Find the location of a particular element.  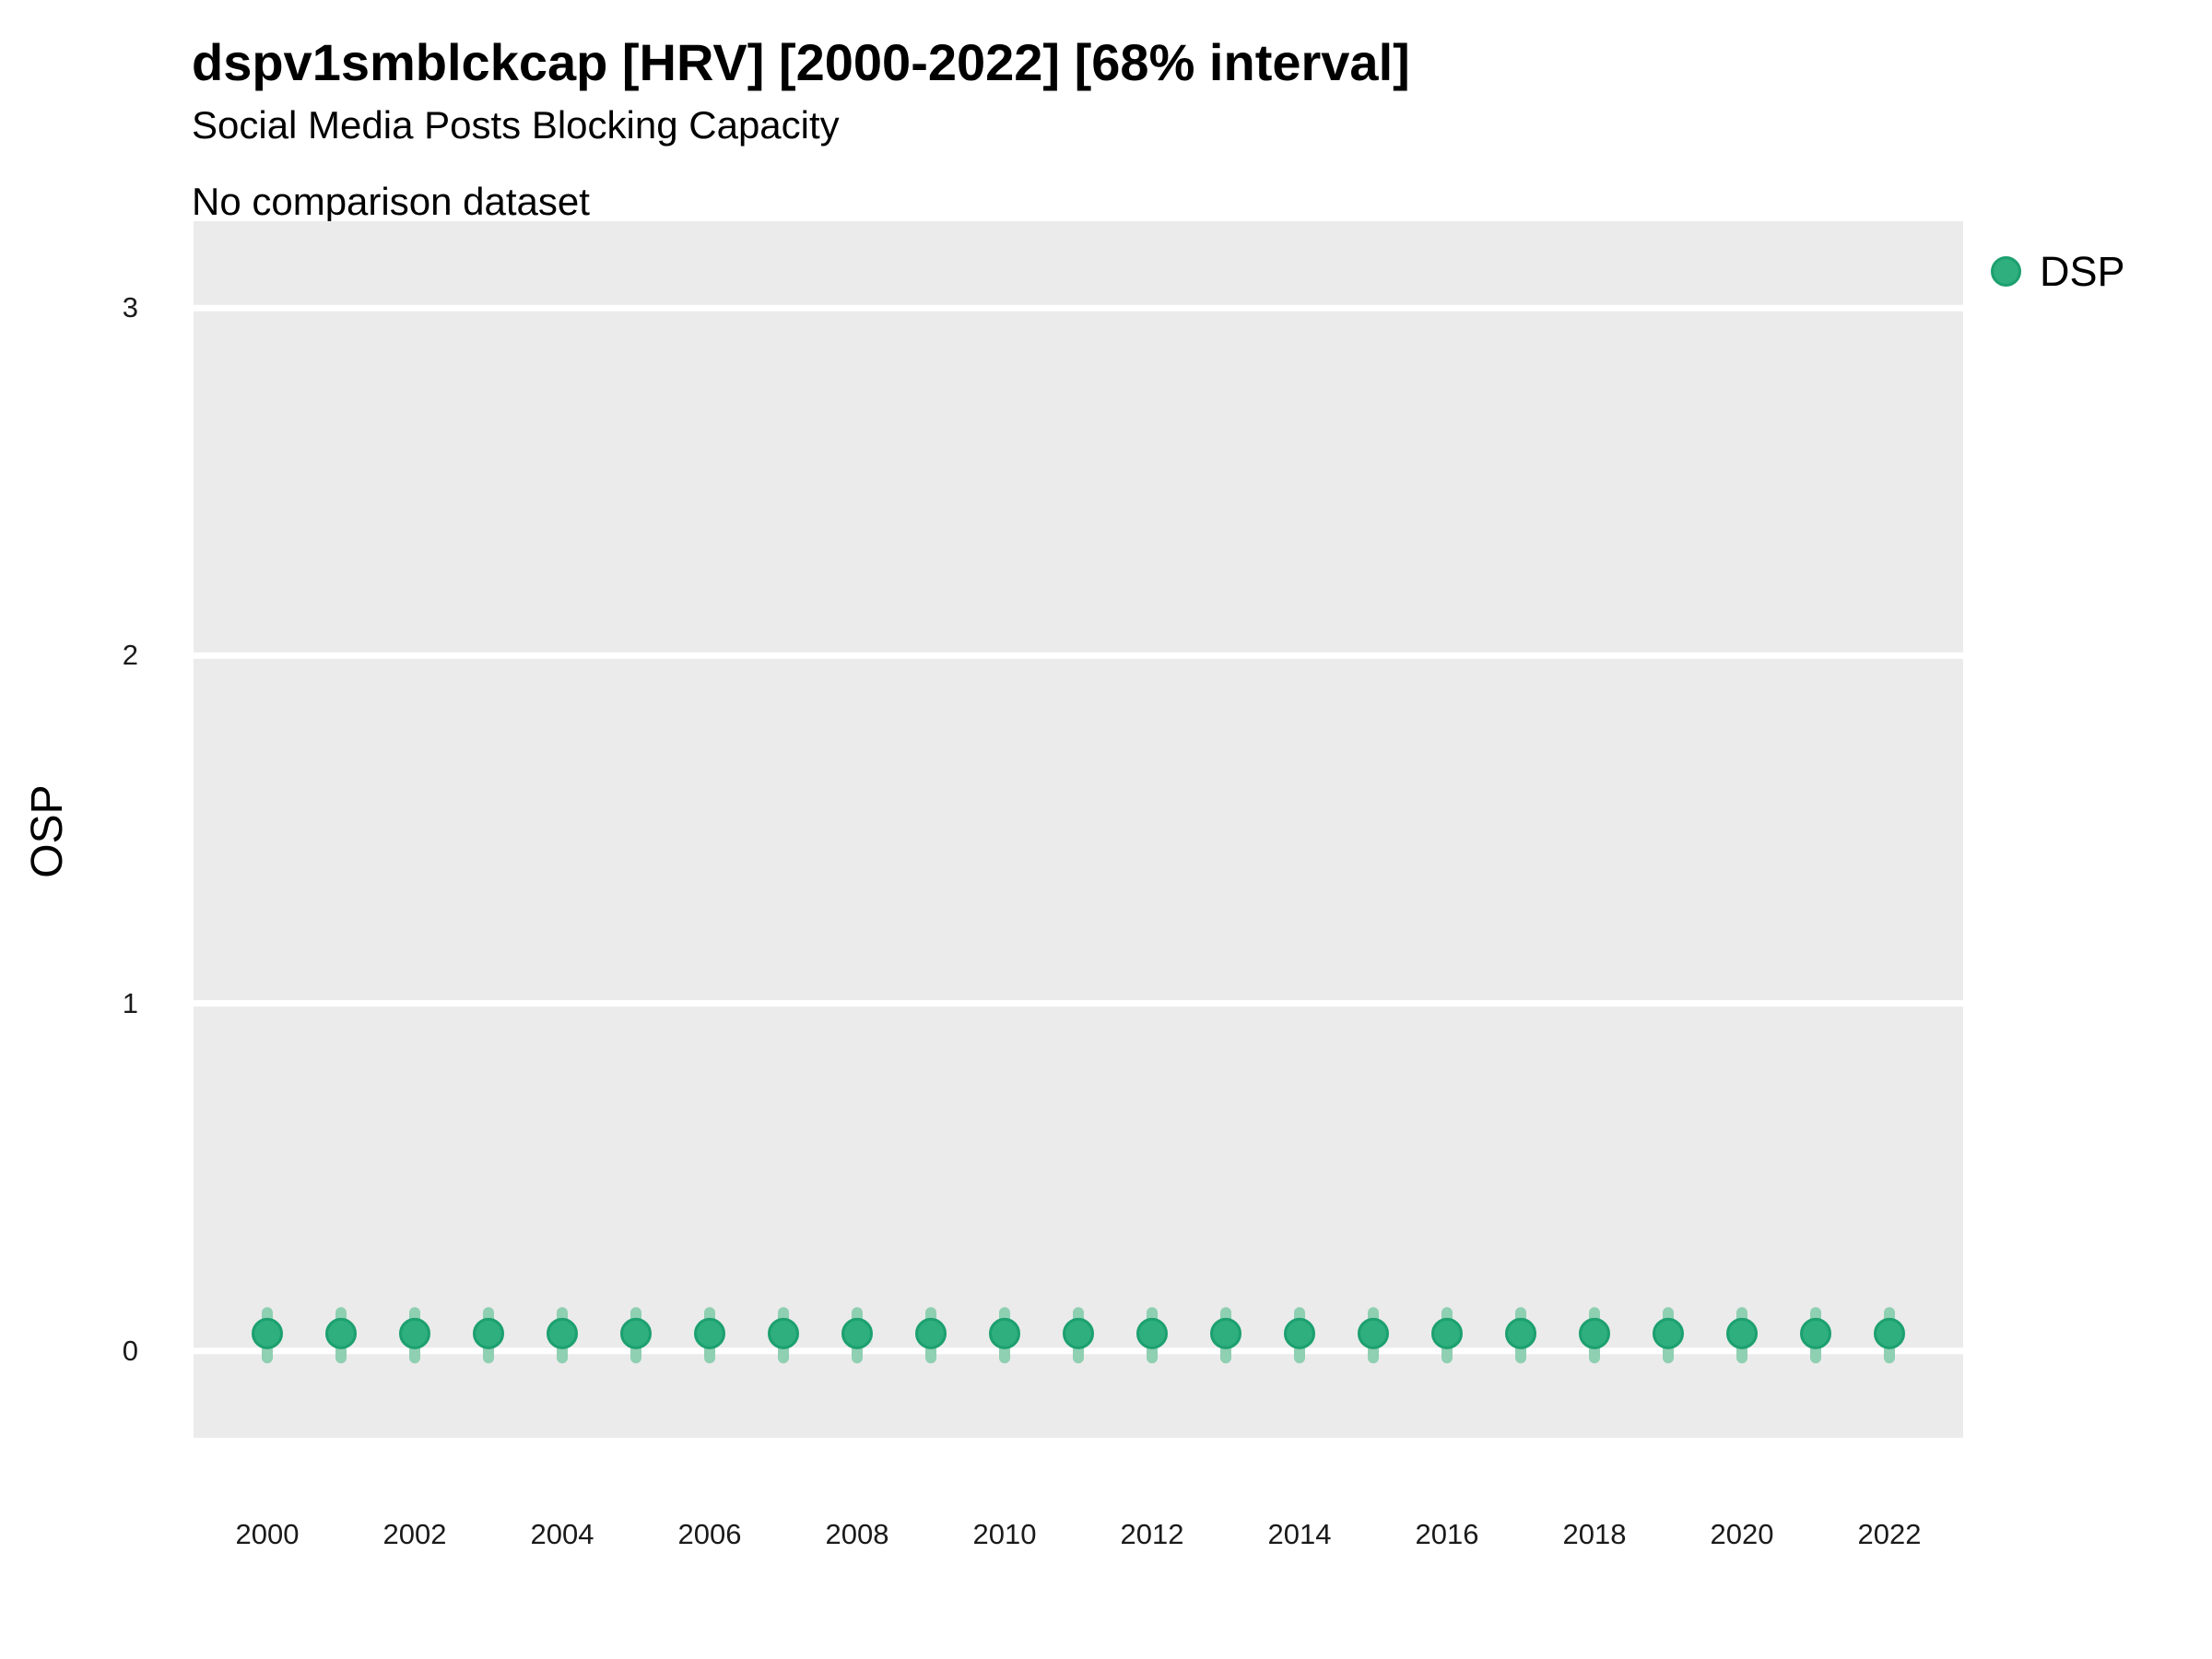

x-tick-label: 2006 is located at coordinates (709, 1534).